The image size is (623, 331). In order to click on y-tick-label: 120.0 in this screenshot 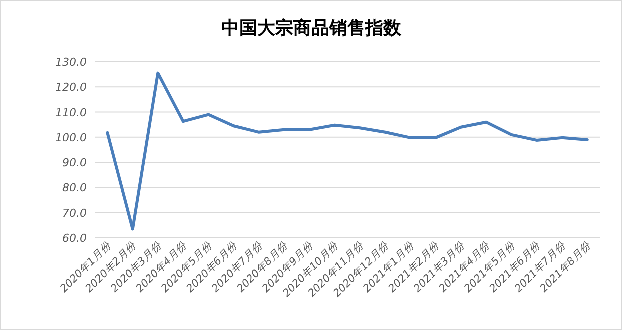, I will do `click(71, 87)`.